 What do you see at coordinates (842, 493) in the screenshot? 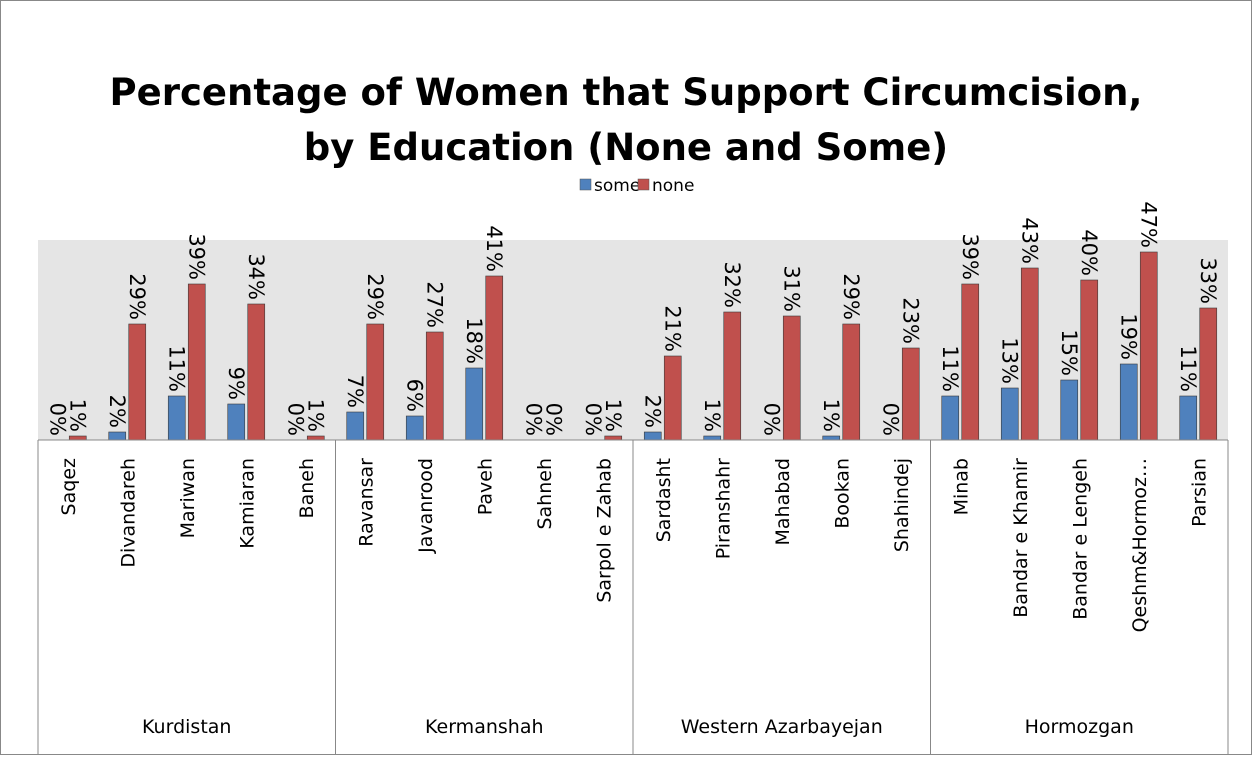
I see `x-tick-label: Bookan` at bounding box center [842, 493].